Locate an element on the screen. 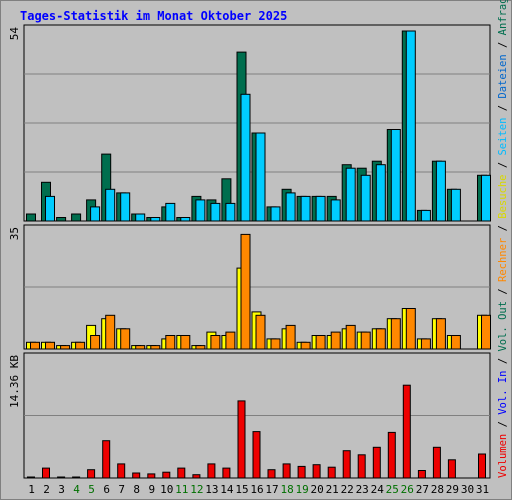  day-label: 5 is located at coordinates (91, 489).